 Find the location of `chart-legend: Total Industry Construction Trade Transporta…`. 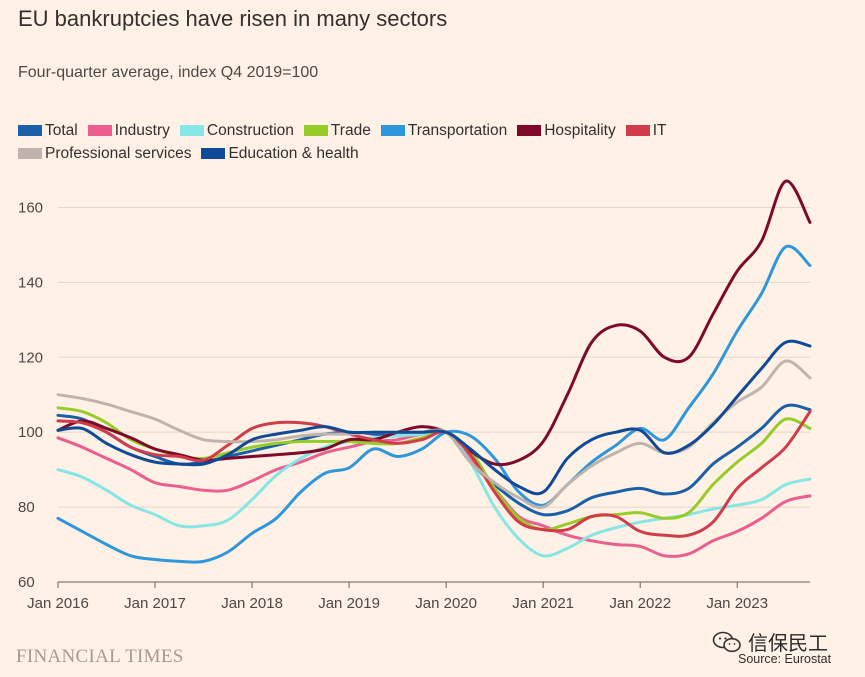

chart-legend: Total Industry Construction Trade Transporta… is located at coordinates (398, 142).